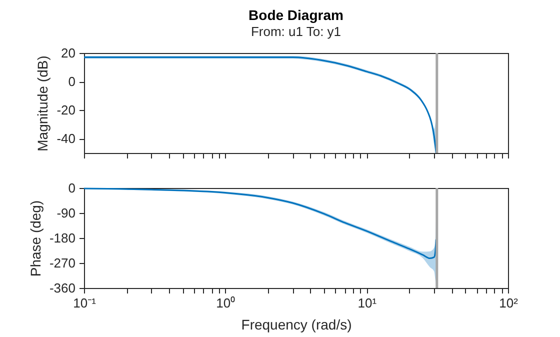 This screenshot has width=560, height=337. I want to click on x-tick-label: 10⁻¹, so click(85, 303).